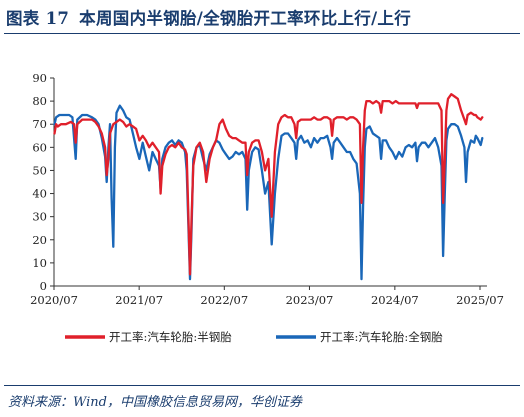  Describe the element at coordinates (39, 217) in the screenshot. I see `y-tick-label: 30` at that location.